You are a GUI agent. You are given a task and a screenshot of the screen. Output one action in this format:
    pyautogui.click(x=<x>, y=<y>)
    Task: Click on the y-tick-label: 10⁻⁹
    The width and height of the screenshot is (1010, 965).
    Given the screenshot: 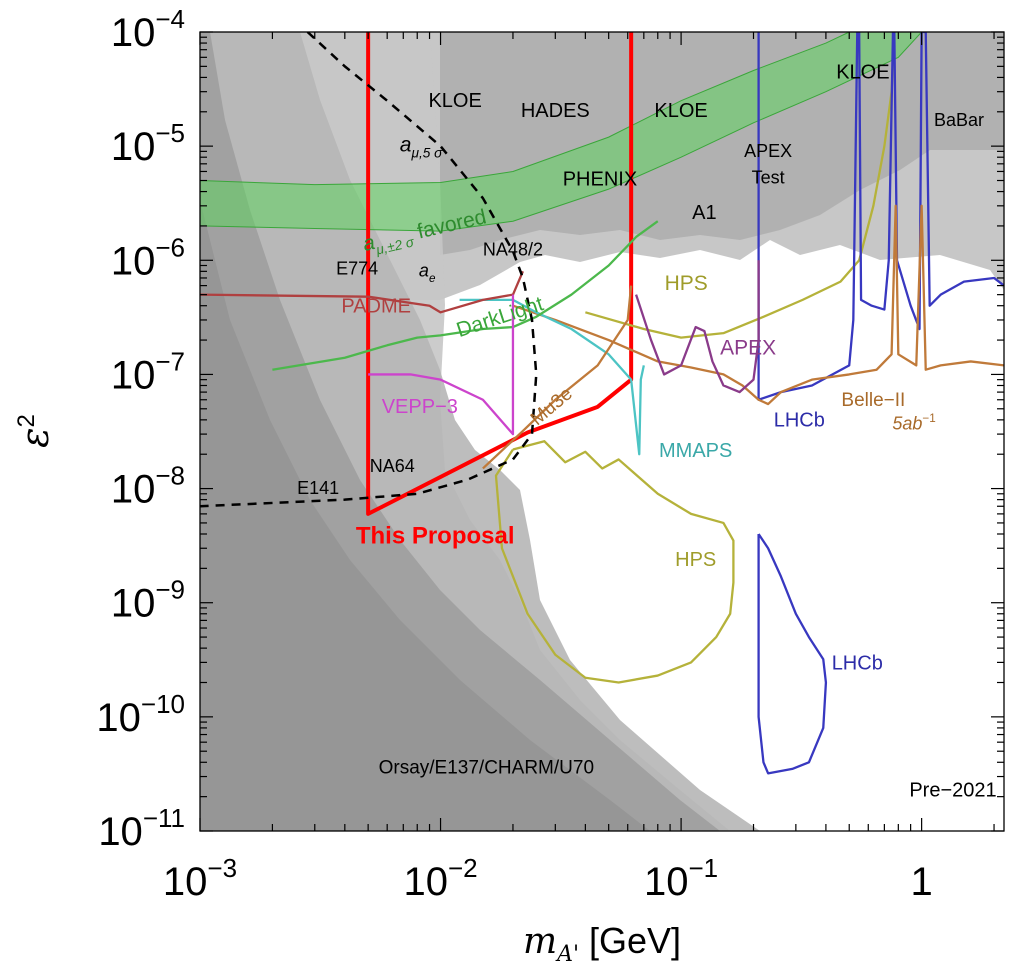 What is the action you would take?
    pyautogui.click(x=148, y=600)
    